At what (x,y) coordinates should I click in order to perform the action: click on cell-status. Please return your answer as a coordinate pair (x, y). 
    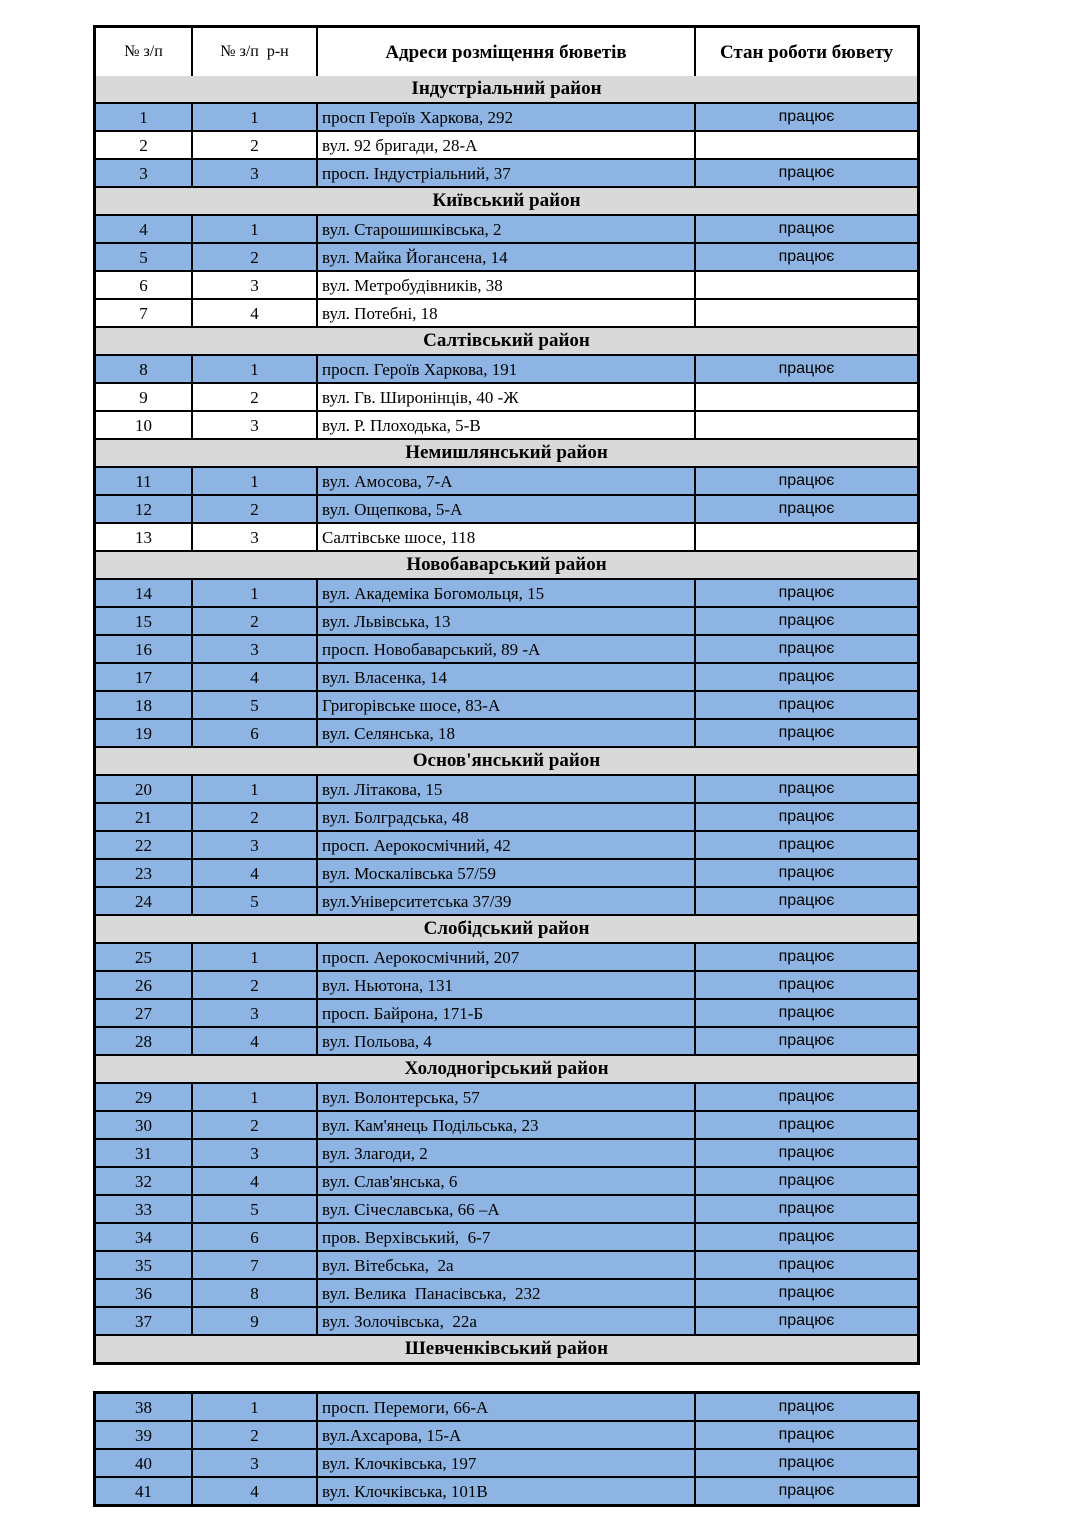
    Looking at the image, I should click on (805, 425).